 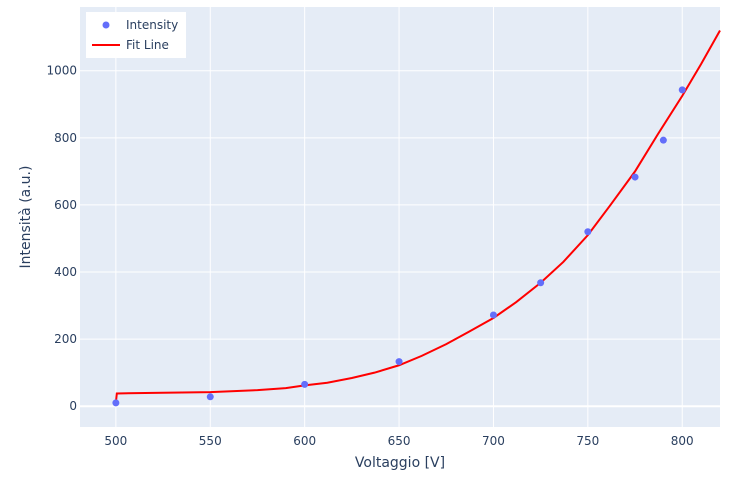 I want to click on y-tick-label: 800, so click(x=65, y=138).